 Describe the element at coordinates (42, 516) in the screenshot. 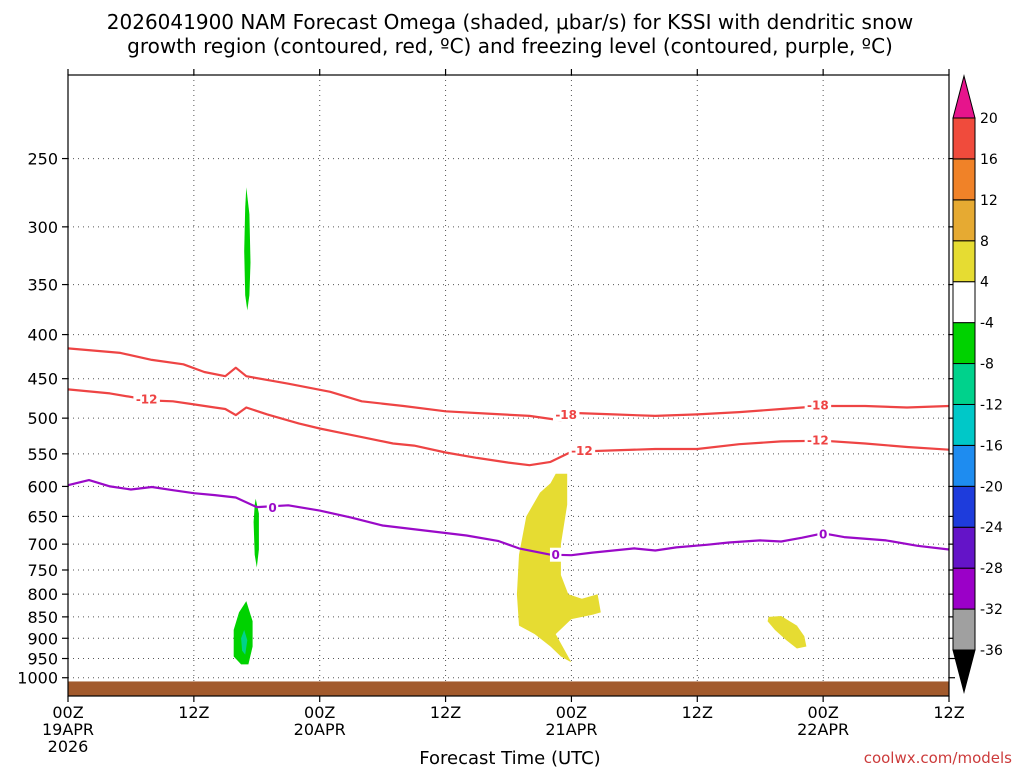

I see `y-tick-label: 650` at that location.